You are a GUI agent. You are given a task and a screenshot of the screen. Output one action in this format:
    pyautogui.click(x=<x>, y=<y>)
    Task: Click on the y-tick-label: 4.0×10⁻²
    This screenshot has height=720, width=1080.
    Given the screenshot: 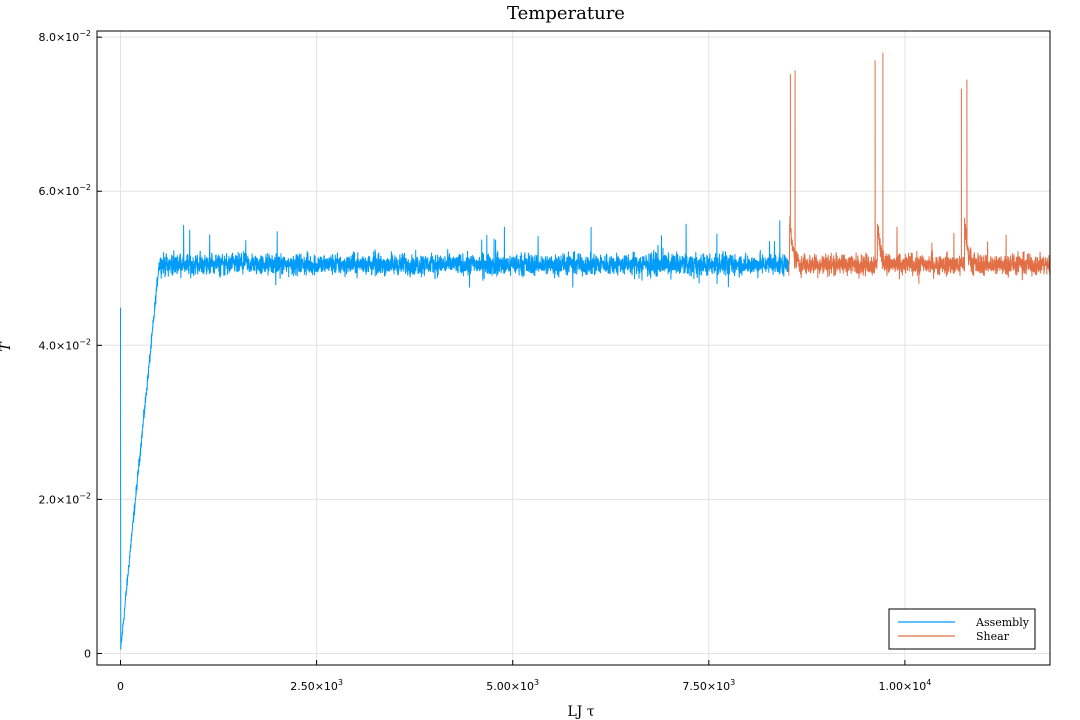 What is the action you would take?
    pyautogui.click(x=64, y=344)
    